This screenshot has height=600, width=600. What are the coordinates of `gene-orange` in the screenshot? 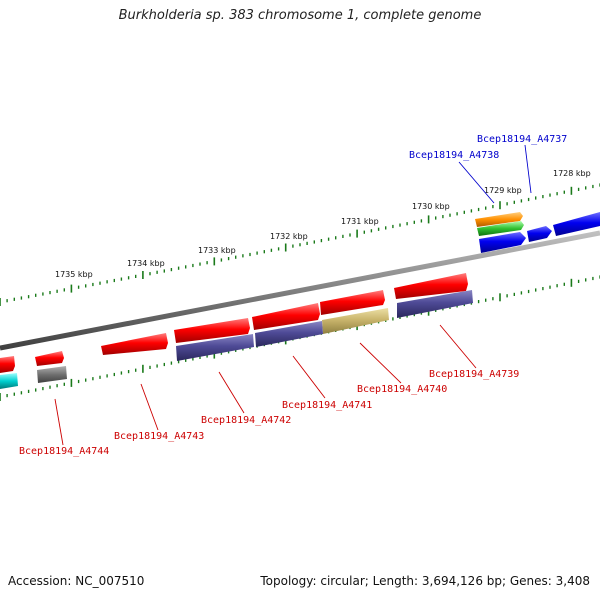 It's located at (499, 219).